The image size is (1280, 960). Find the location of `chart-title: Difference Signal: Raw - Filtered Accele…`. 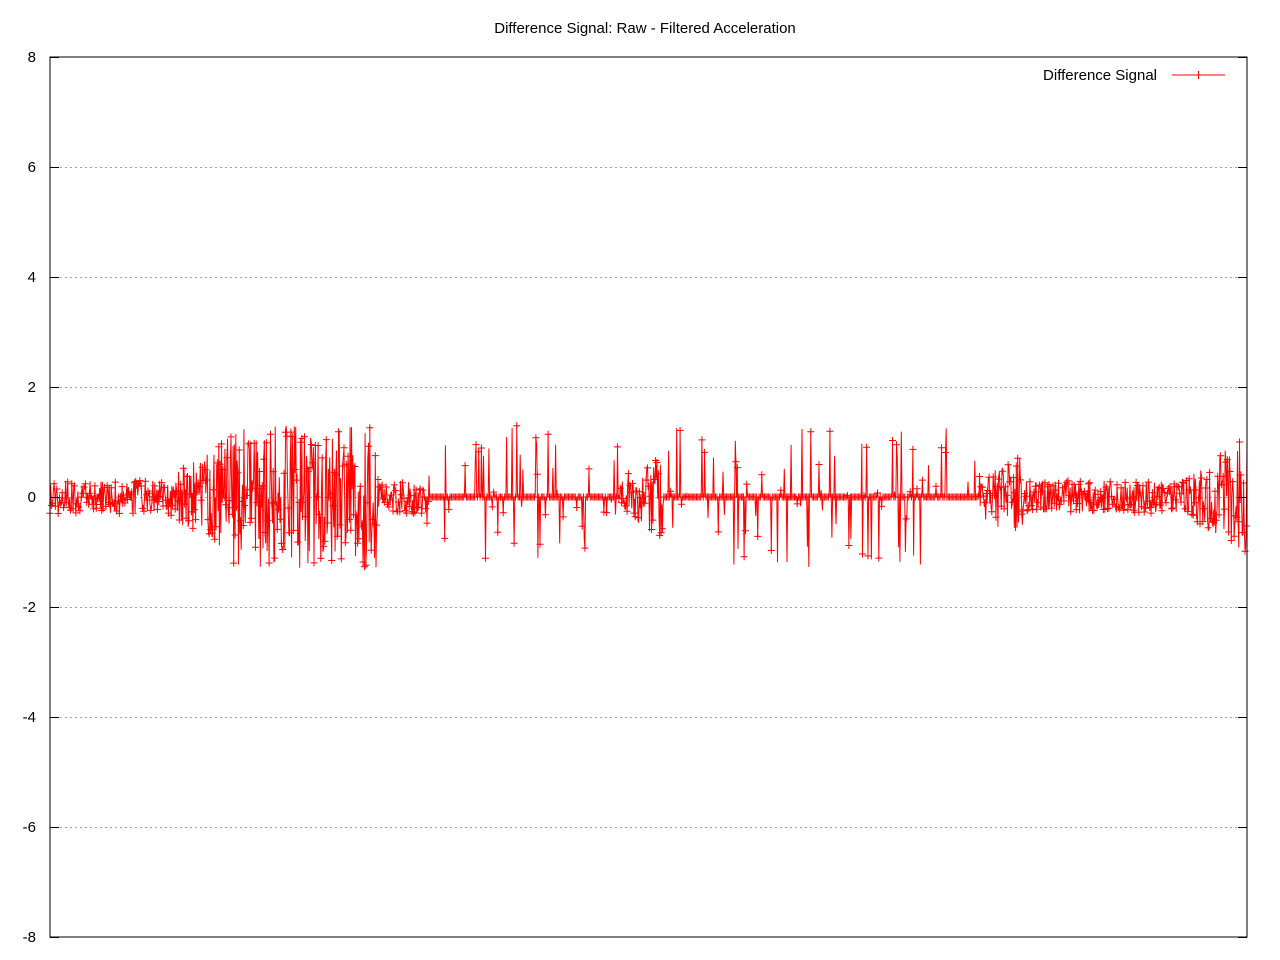

chart-title: Difference Signal: Raw - Filtered Accele… is located at coordinates (645, 28).